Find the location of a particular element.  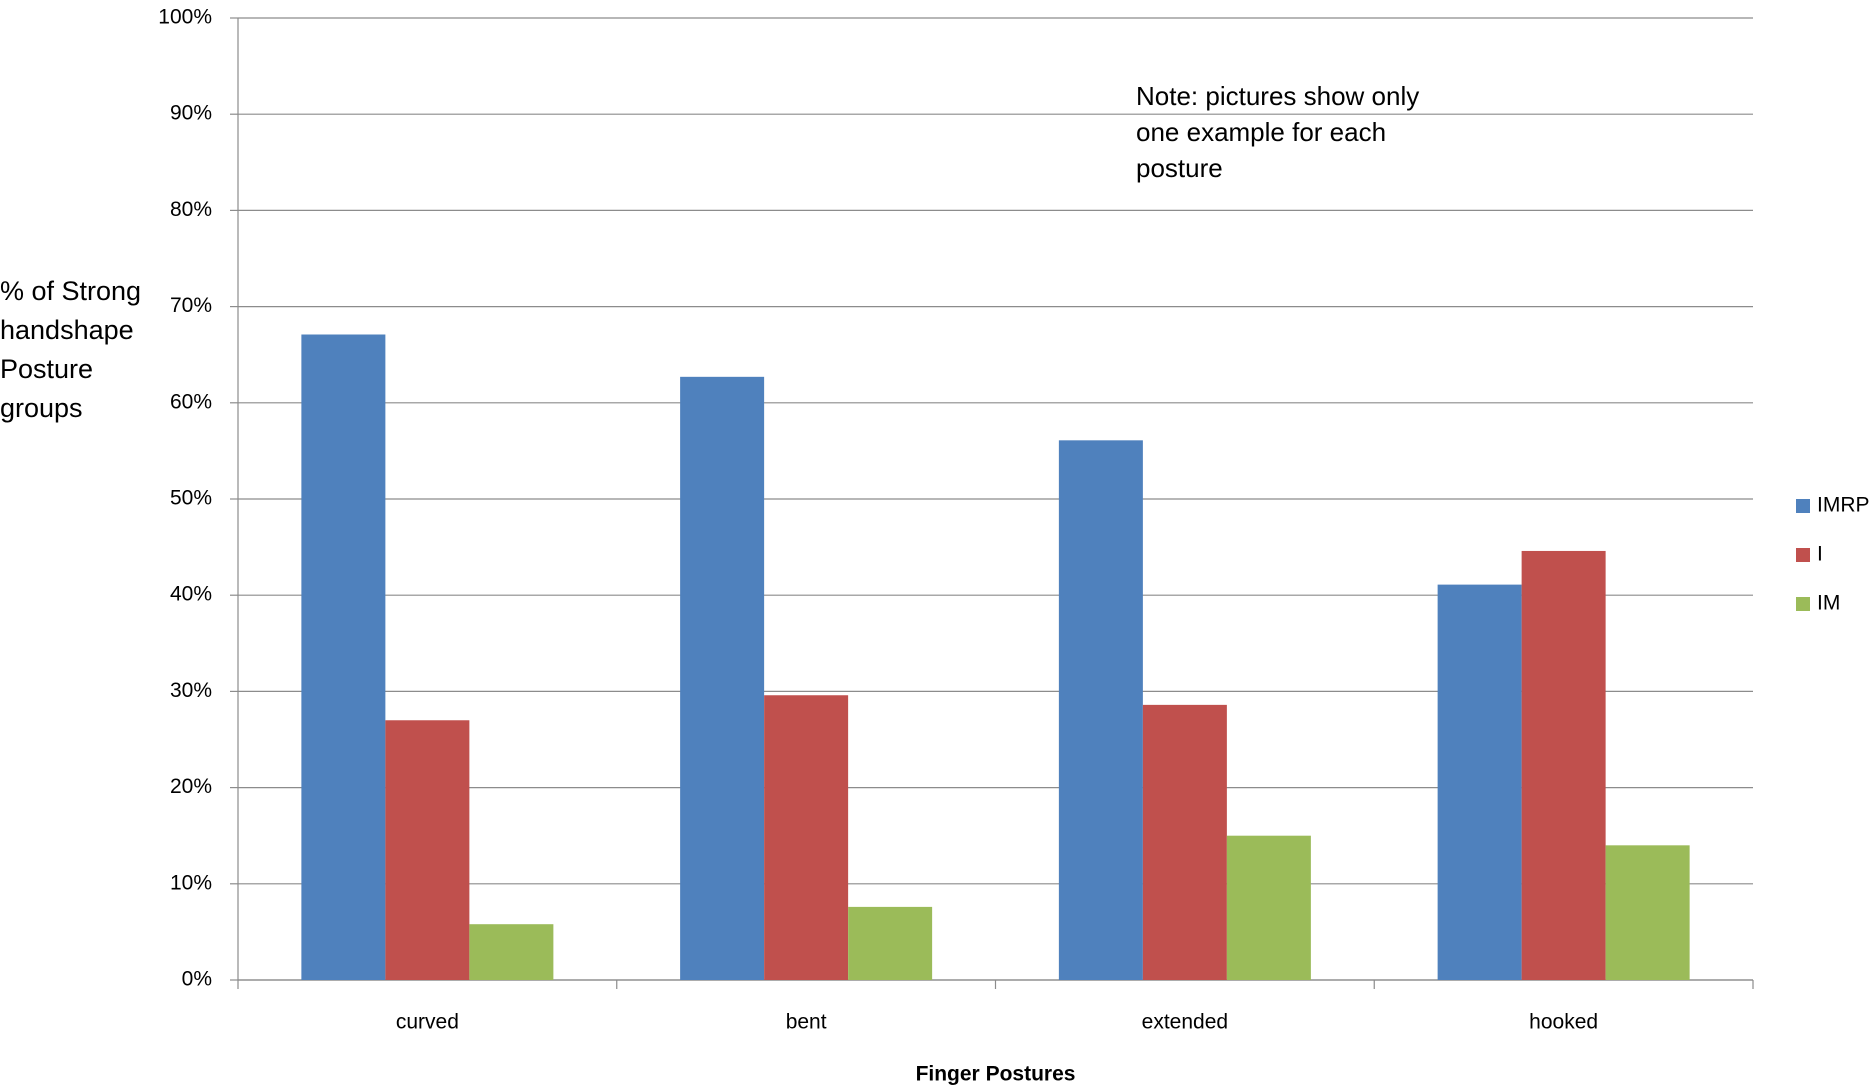

x-tick-label: hooked is located at coordinates (1563, 1022).